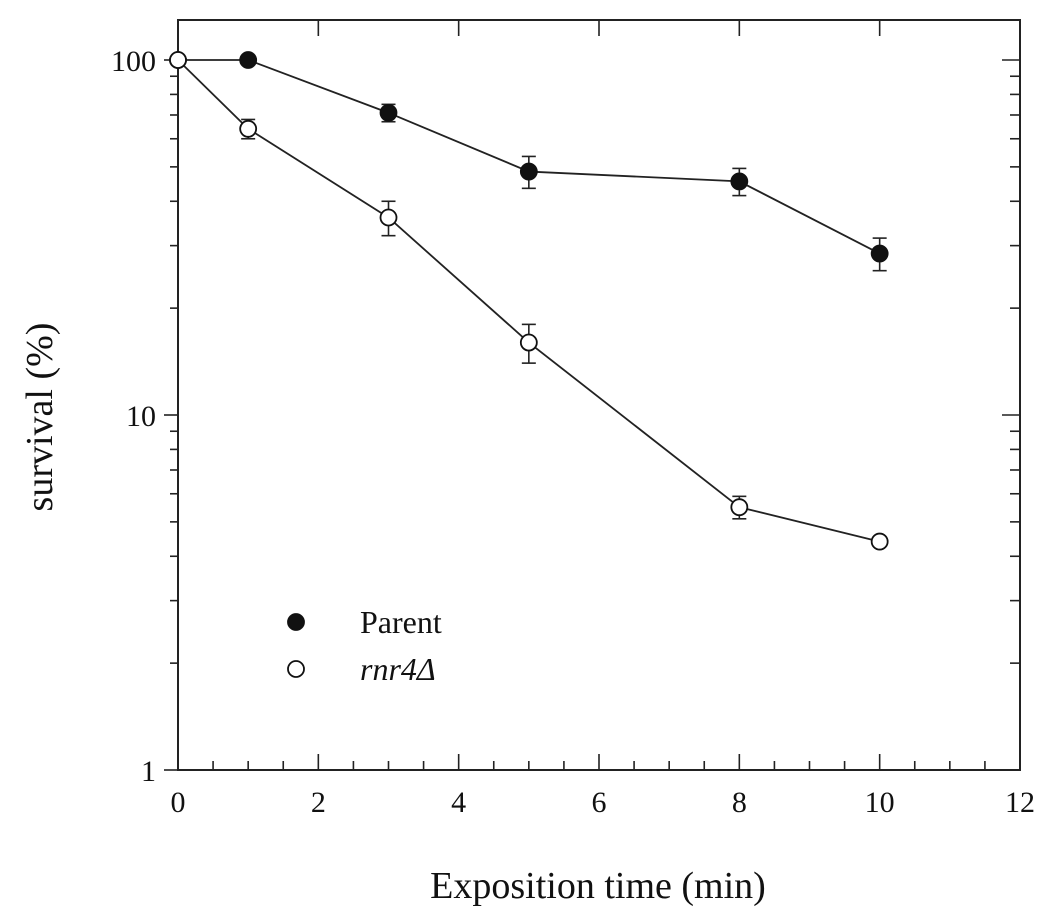 This screenshot has height=918, width=1043. I want to click on x-tick-label: 10, so click(880, 802).